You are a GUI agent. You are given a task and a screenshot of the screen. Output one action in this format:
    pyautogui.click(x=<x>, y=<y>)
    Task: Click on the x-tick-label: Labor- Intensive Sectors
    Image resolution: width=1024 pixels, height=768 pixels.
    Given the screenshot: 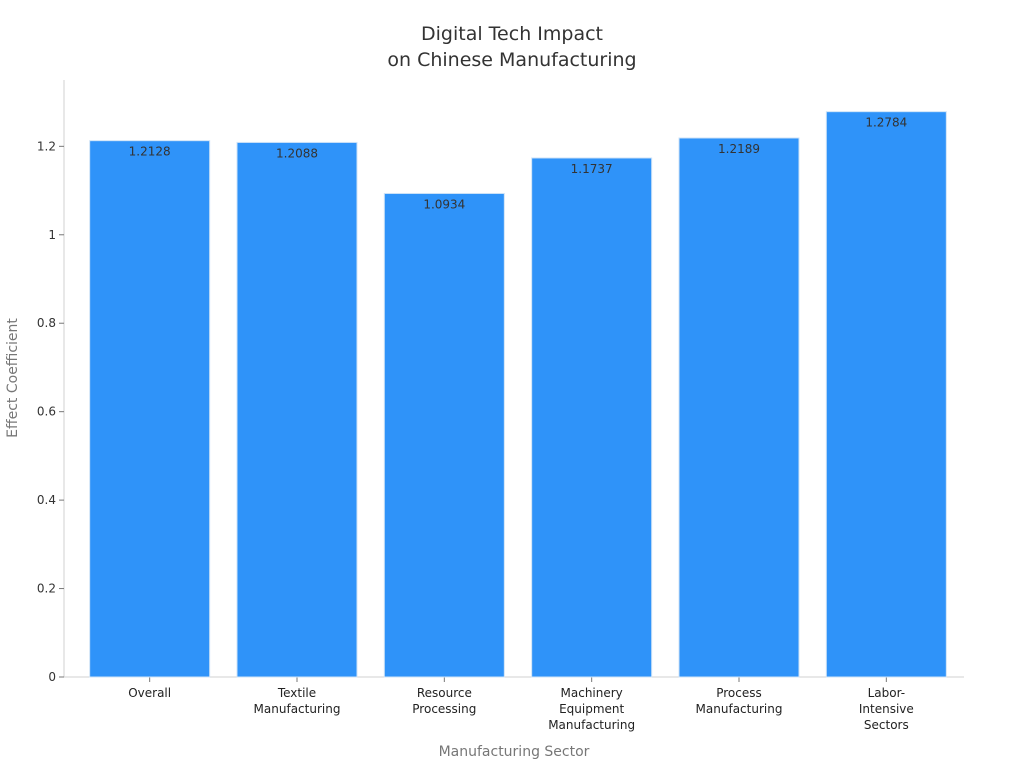 What is the action you would take?
    pyautogui.click(x=886, y=709)
    